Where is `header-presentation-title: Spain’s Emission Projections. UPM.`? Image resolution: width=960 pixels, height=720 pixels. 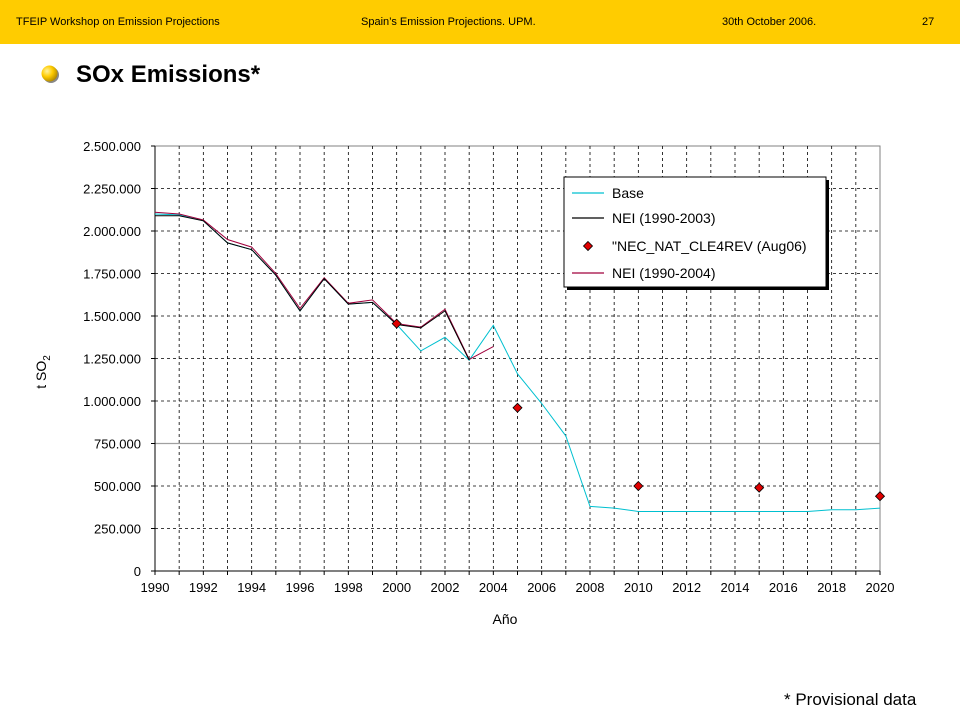
header-presentation-title: Spain’s Emission Projections. UPM. is located at coordinates (448, 22).